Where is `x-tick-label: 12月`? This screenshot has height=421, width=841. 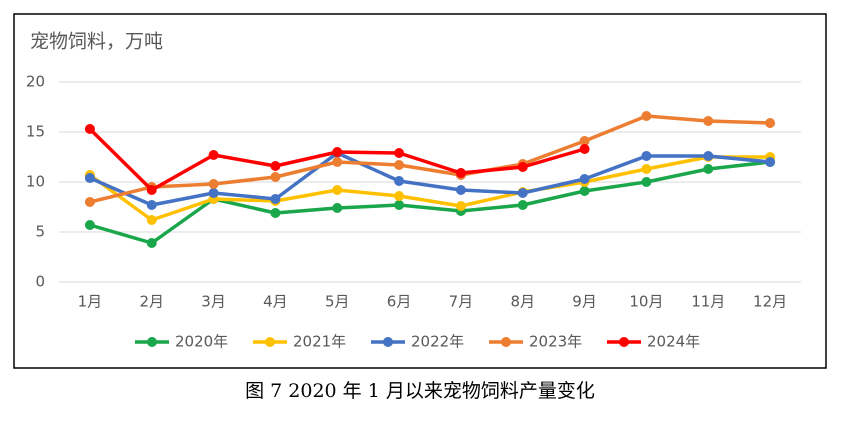 x-tick-label: 12月 is located at coordinates (770, 302).